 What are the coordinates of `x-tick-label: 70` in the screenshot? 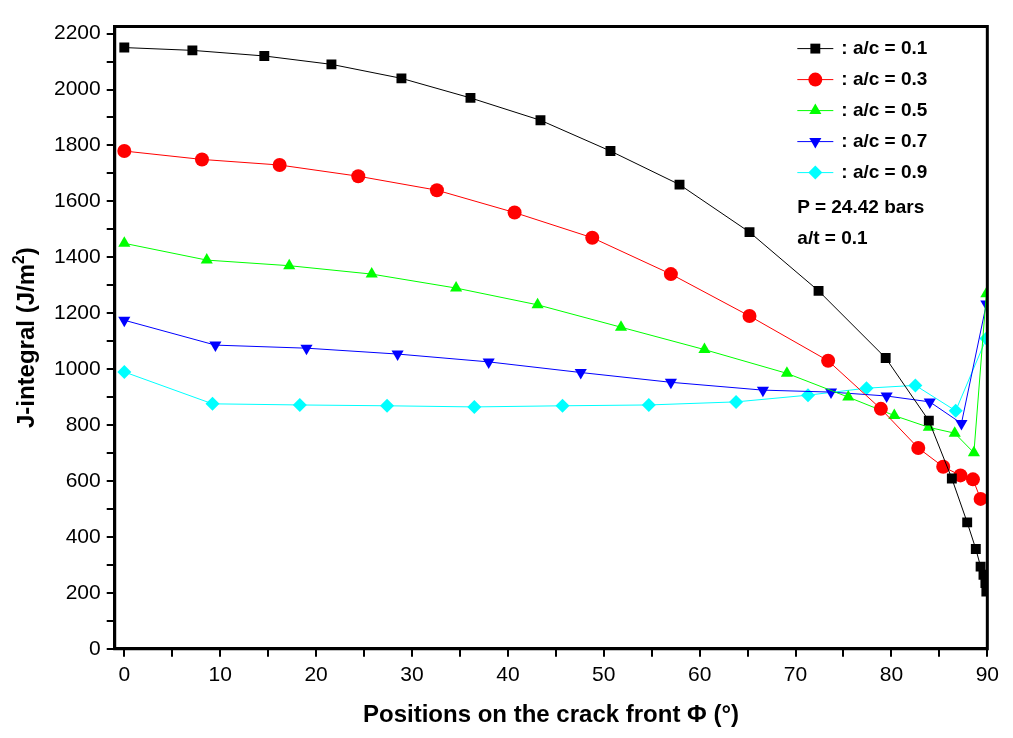 It's located at (795, 674).